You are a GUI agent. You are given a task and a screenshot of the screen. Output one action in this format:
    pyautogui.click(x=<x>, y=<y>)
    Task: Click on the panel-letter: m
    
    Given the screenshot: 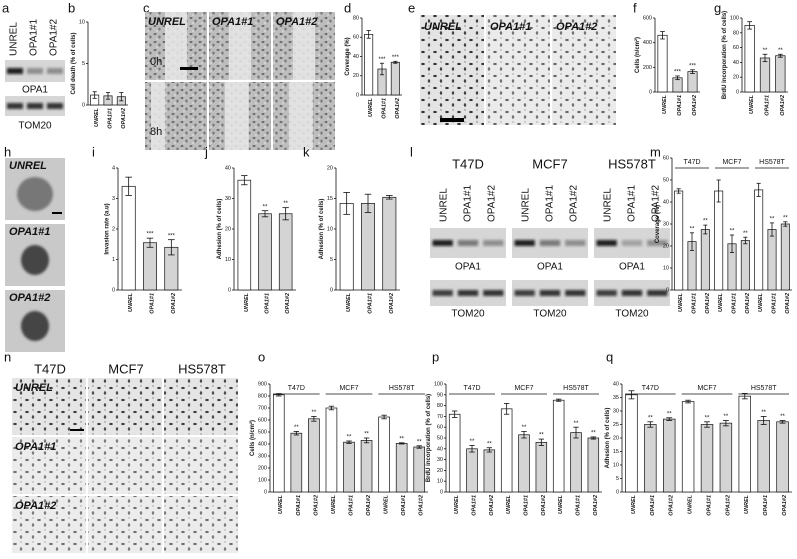 What is the action you would take?
    pyautogui.click(x=655, y=151)
    